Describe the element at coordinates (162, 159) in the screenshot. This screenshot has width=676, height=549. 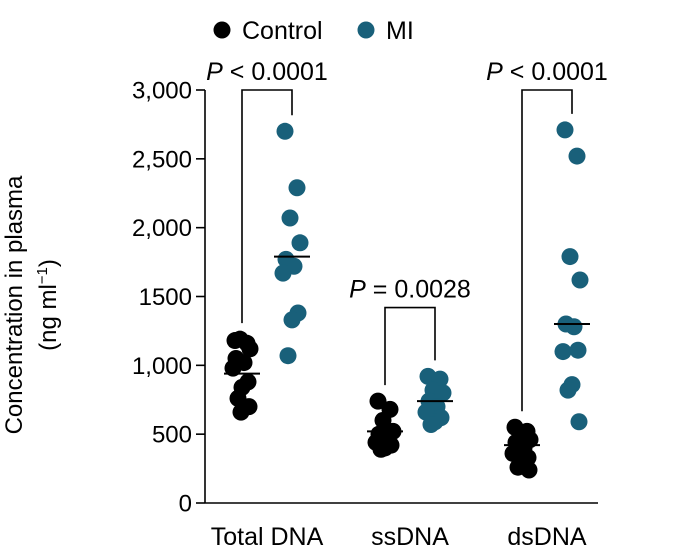
I see `y-tick-label: 2,500` at that location.